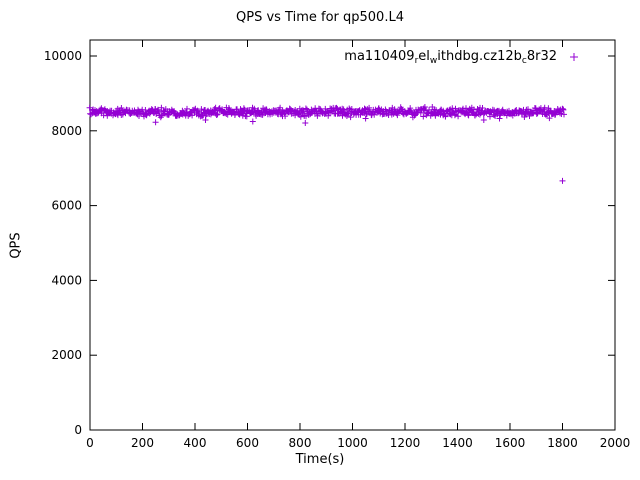  Describe the element at coordinates (379, 56) in the screenshot. I see `legend-label-segment: ma110409` at that location.